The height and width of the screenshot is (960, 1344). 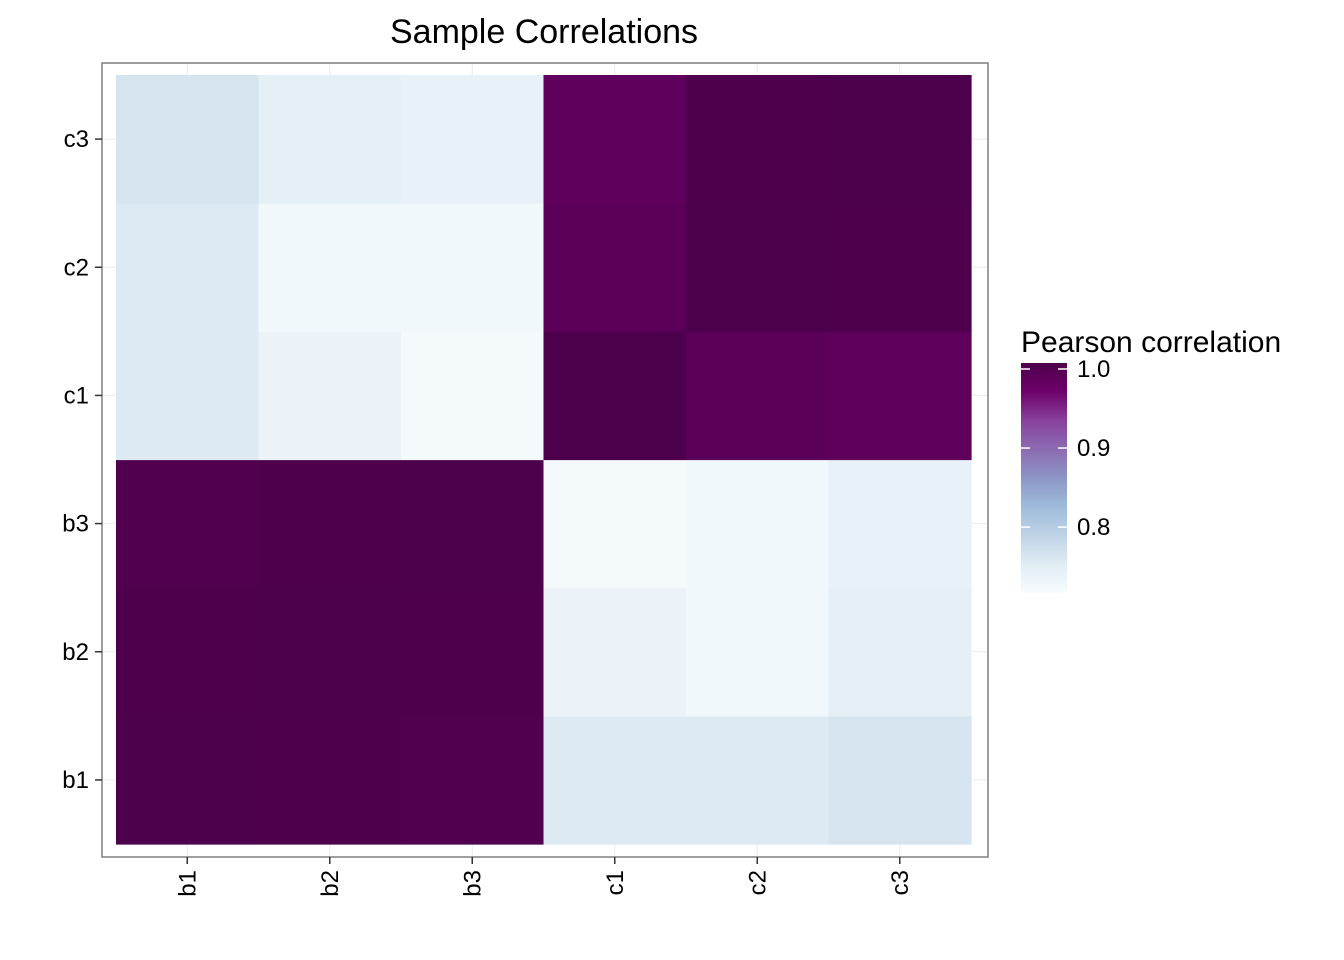 I want to click on y-tick-label: c3, so click(x=76, y=139).